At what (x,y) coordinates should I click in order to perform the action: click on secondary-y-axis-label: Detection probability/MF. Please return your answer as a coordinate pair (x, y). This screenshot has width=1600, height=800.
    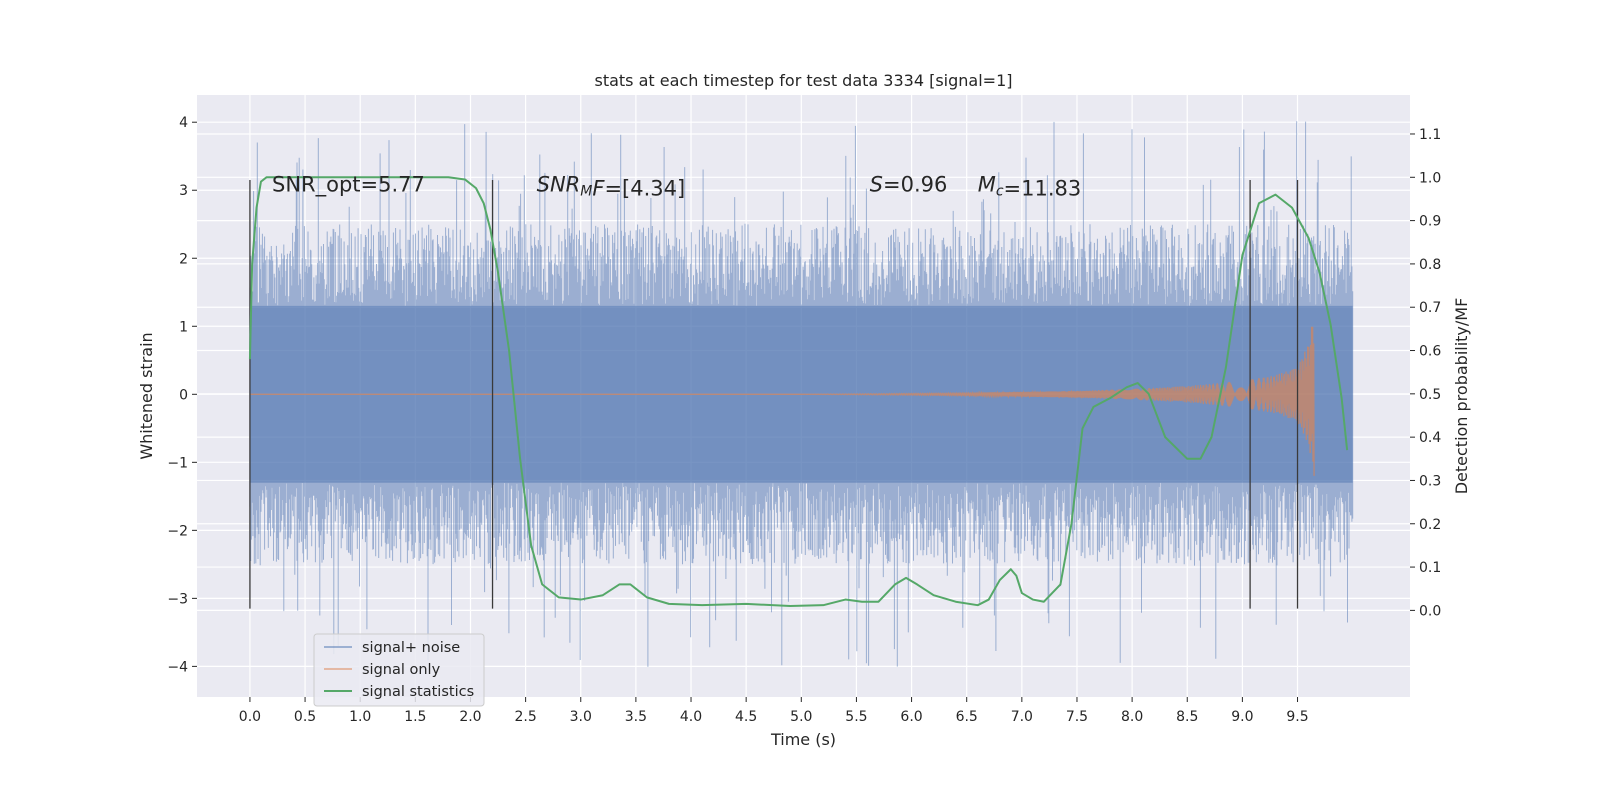
    Looking at the image, I should click on (1461, 396).